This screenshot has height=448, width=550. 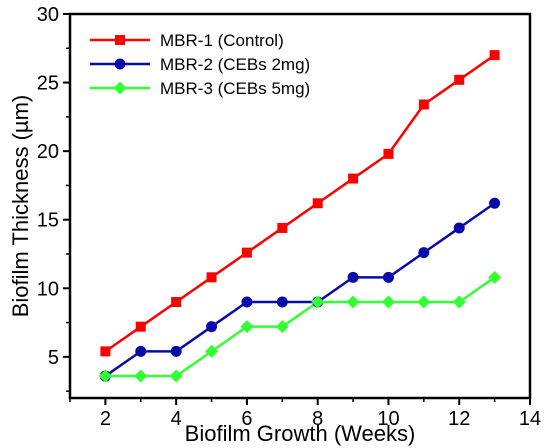 I want to click on y-tick-label: 10, so click(x=48, y=289).